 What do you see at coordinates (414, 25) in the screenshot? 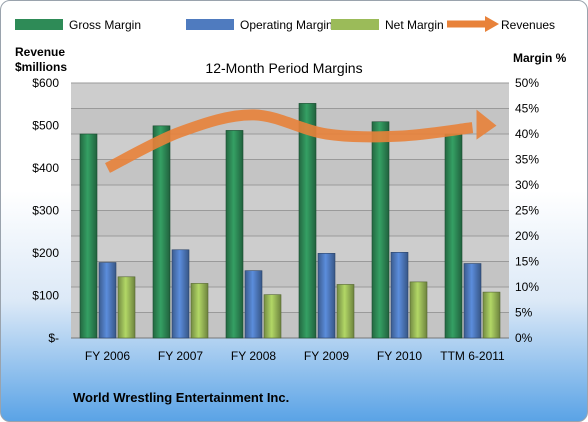
I see `legend-label-net-margin: Net Margin` at bounding box center [414, 25].